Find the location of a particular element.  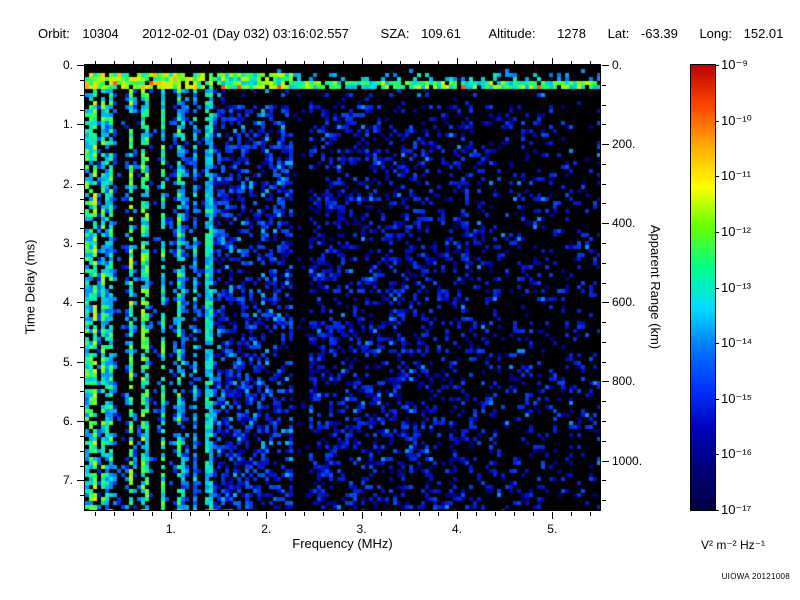

x-tick-label: 3. is located at coordinates (361, 529).